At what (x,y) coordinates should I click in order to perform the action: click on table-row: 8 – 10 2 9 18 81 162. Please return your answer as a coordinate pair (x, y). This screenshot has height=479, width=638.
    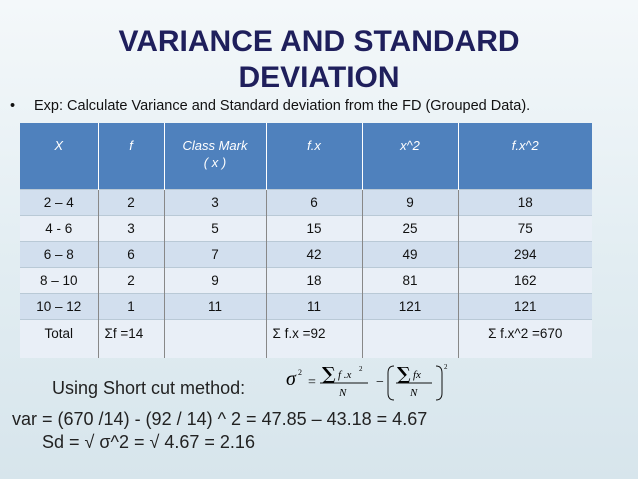
    Looking at the image, I should click on (306, 280).